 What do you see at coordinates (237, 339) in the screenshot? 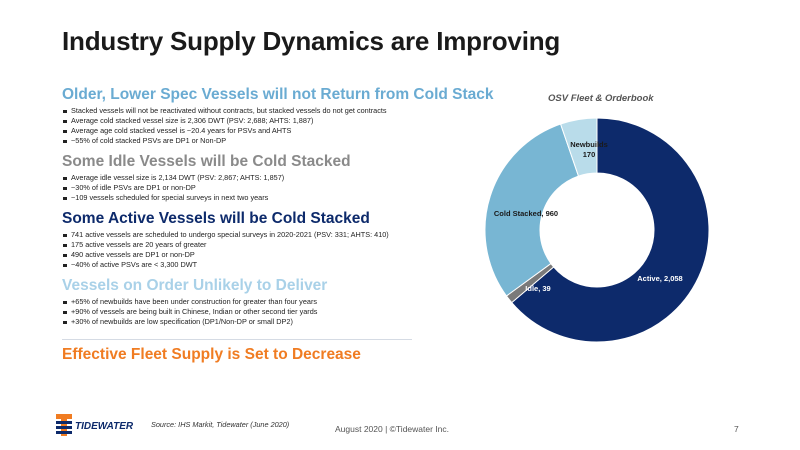
I see `divider` at bounding box center [237, 339].